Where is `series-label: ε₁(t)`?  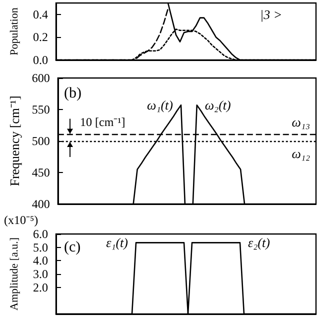 series-label: ε₁(t) is located at coordinates (117, 242).